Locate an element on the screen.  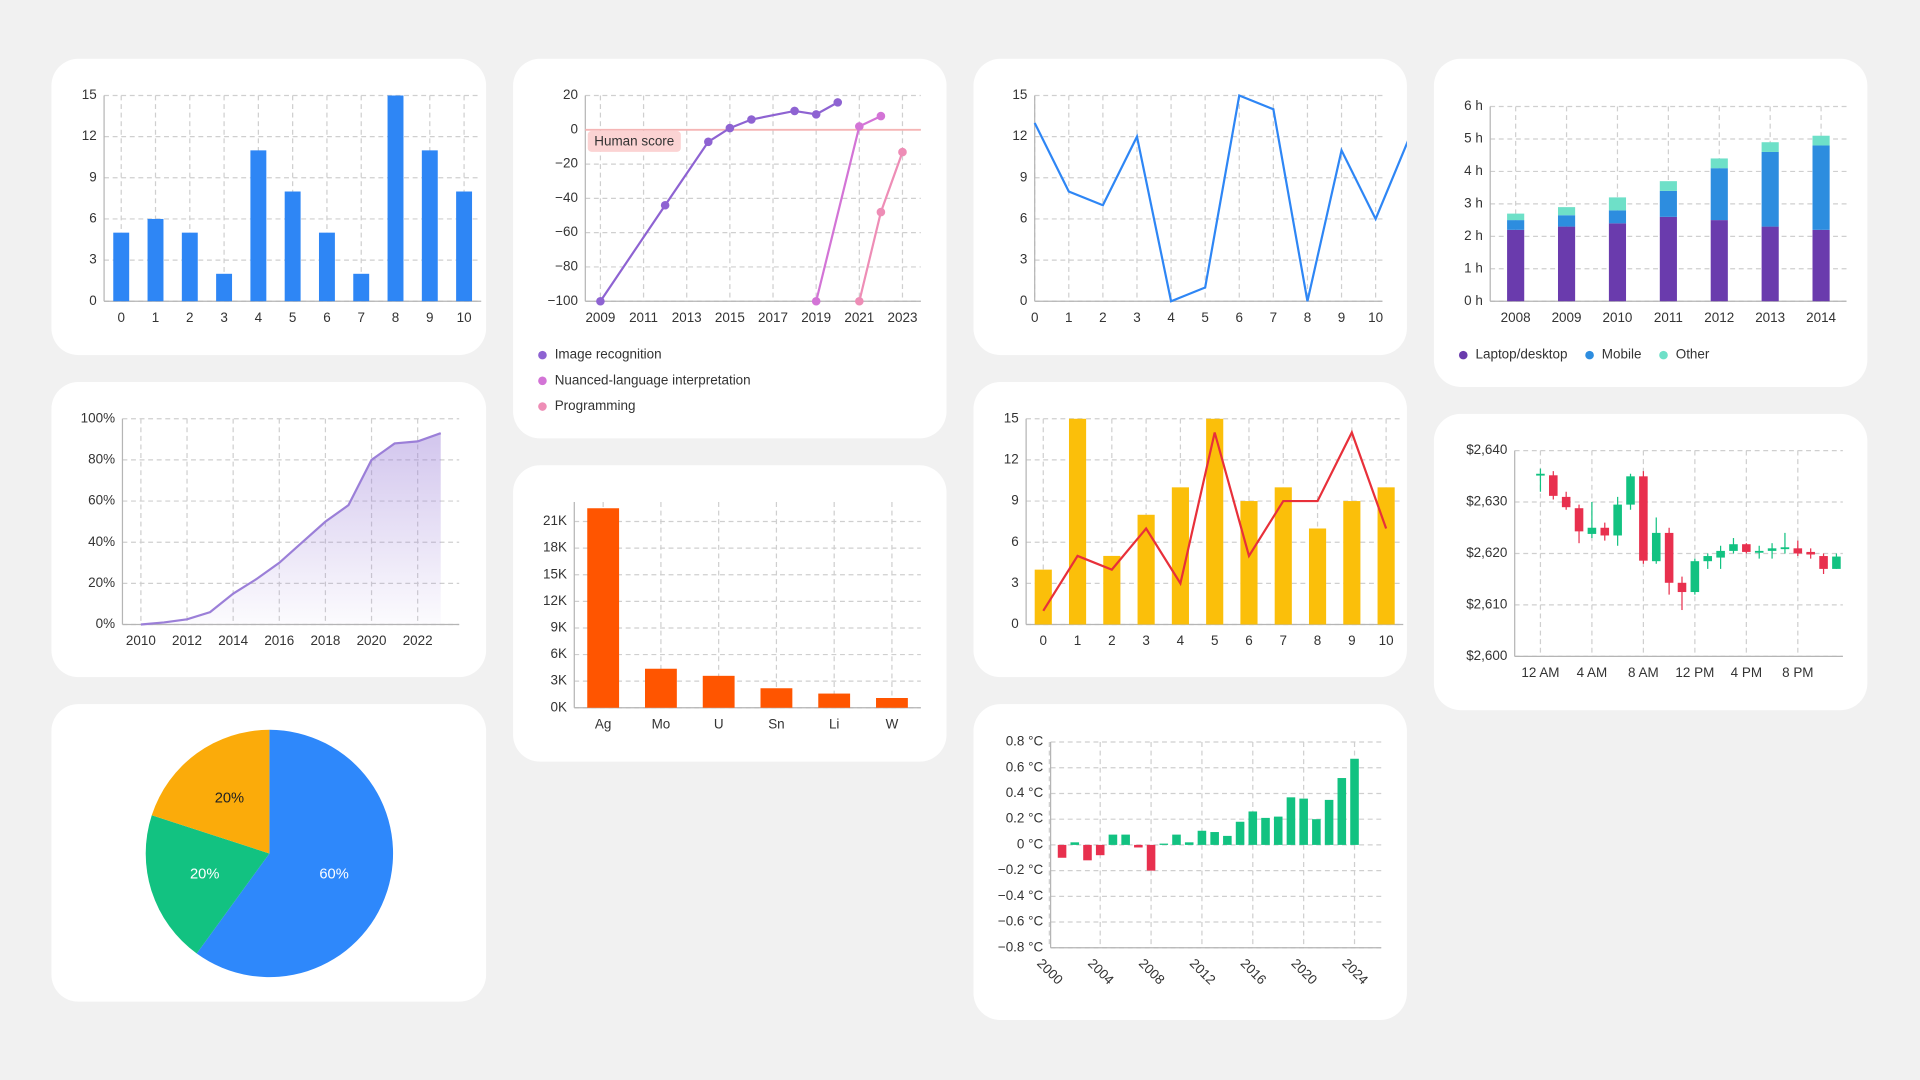
x-tick-label: 4 AM is located at coordinates (1592, 672).